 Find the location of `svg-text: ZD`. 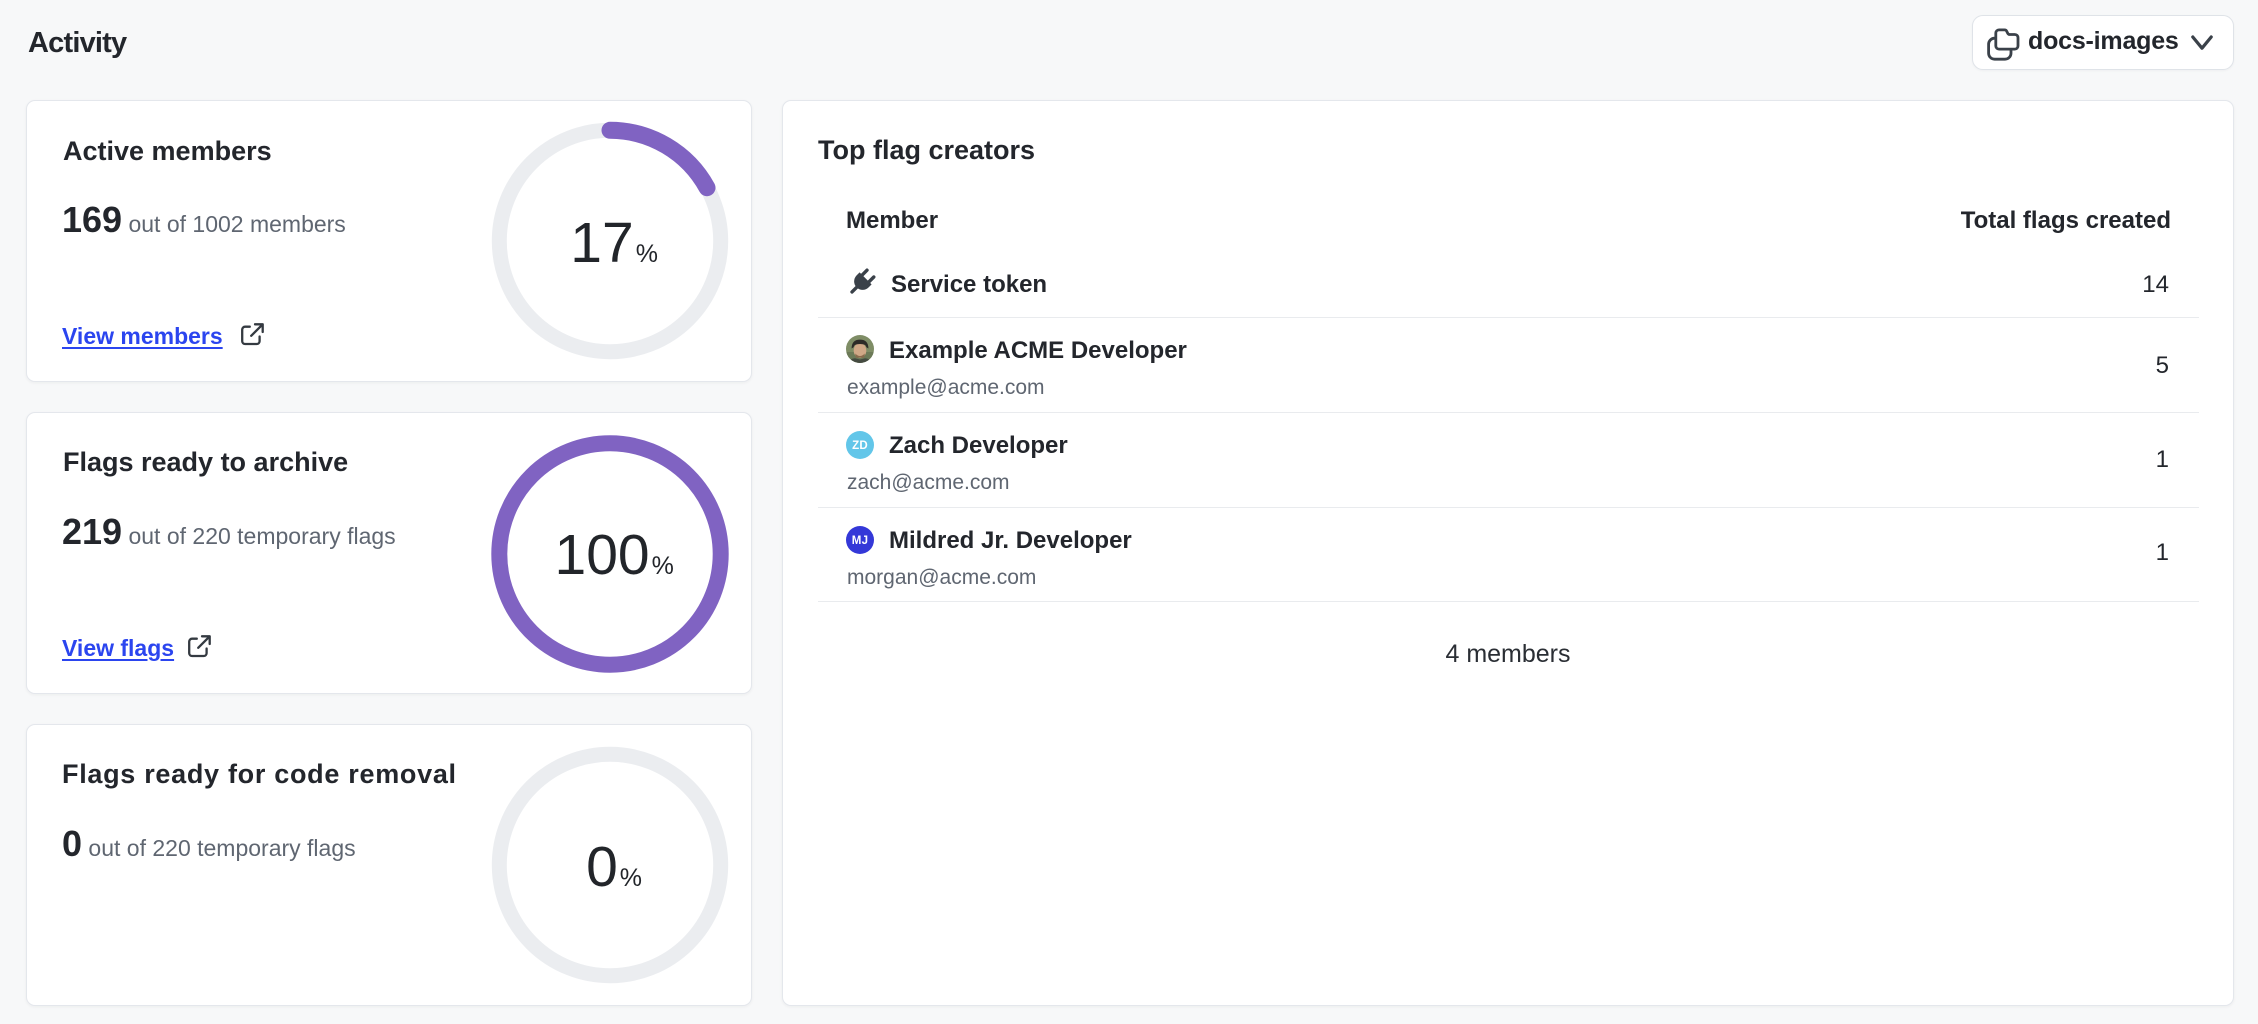

svg-text: ZD is located at coordinates (860, 446).